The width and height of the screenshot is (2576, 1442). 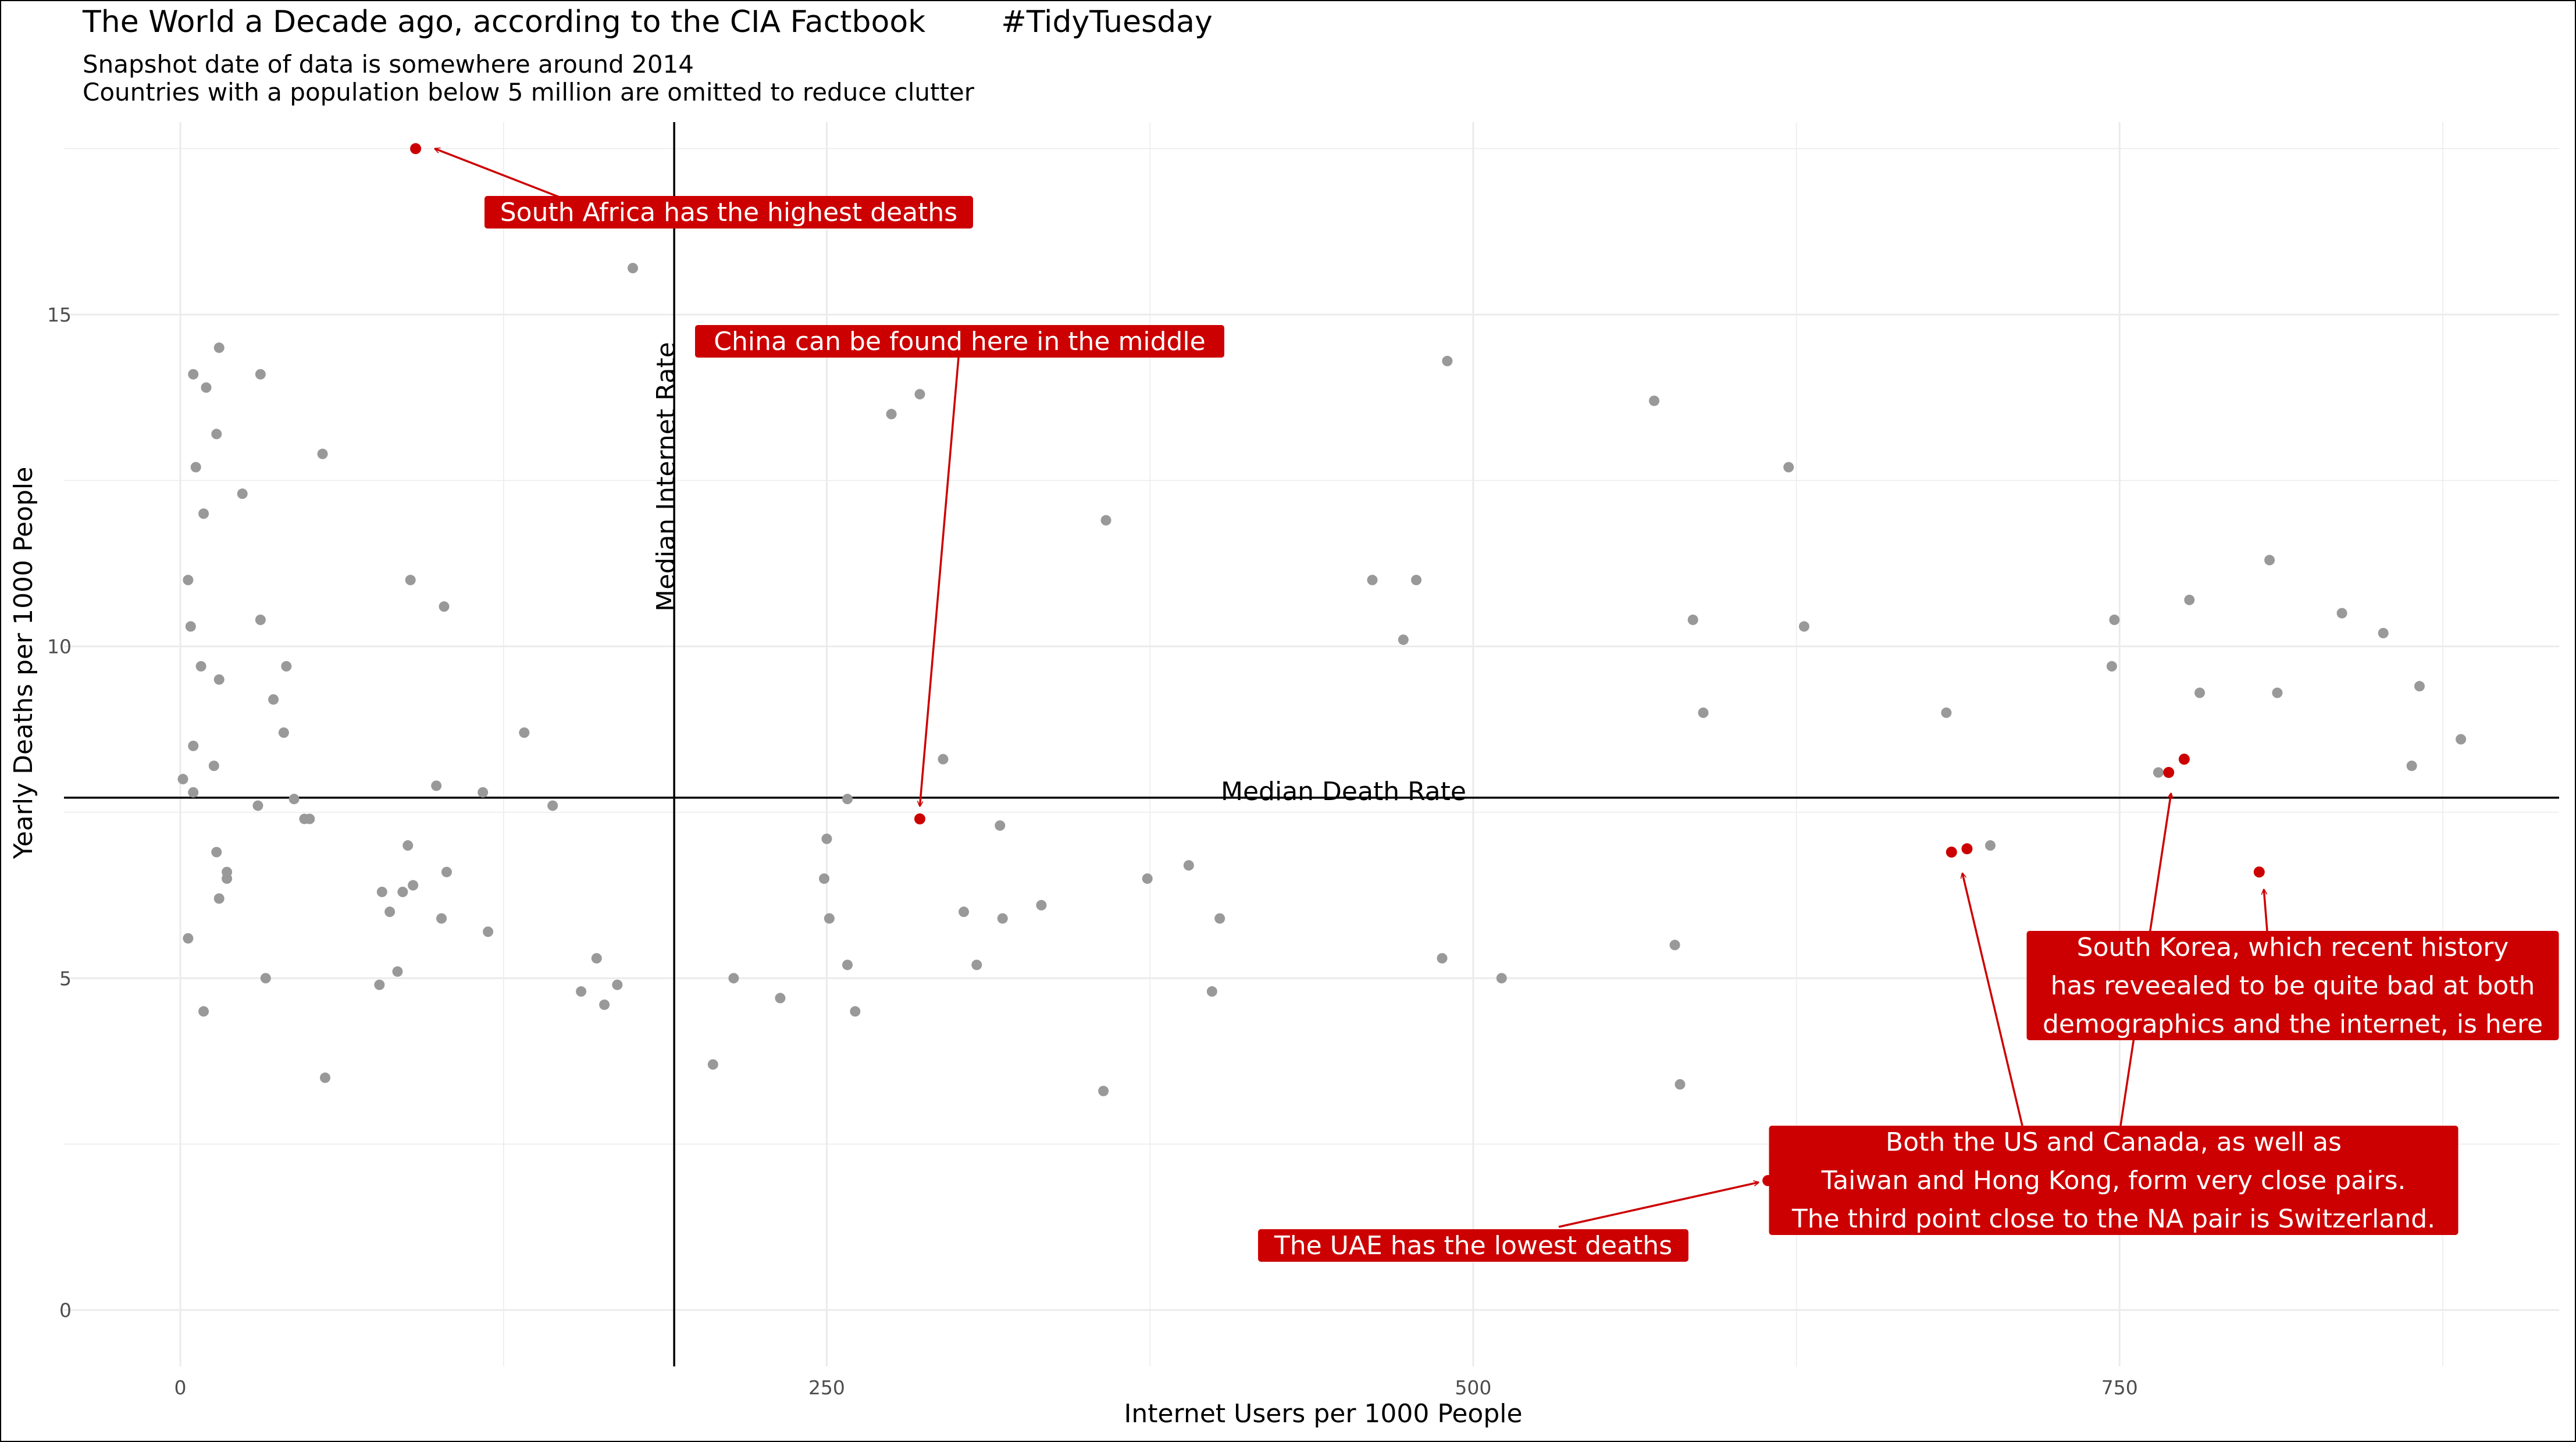 What do you see at coordinates (59, 647) in the screenshot?
I see `y-tick-label: 10` at bounding box center [59, 647].